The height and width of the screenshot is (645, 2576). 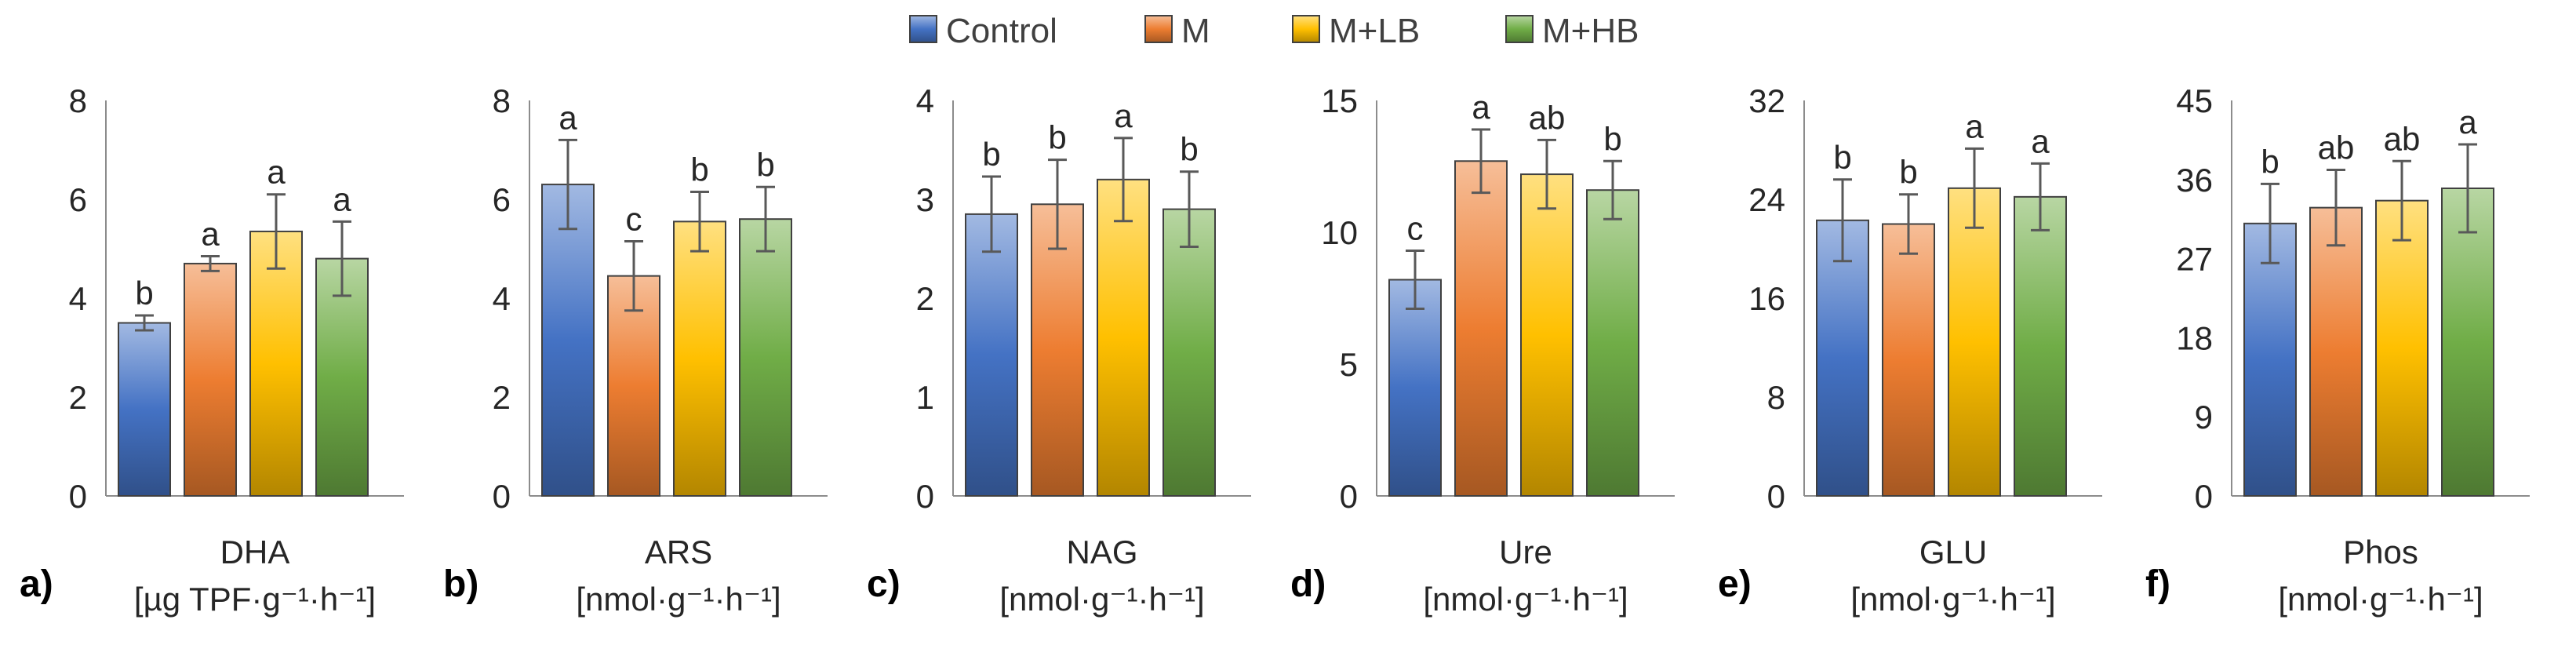 What do you see at coordinates (1735, 584) in the screenshot?
I see `panel-letter: e)` at bounding box center [1735, 584].